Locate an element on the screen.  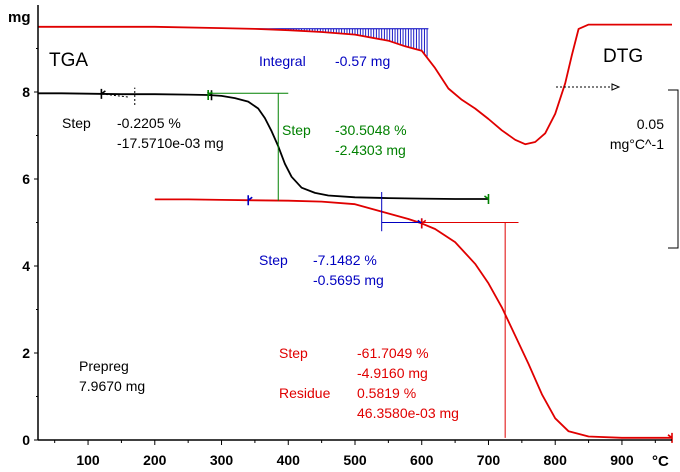
x-tick-label-100: 100 is located at coordinates (88, 460).